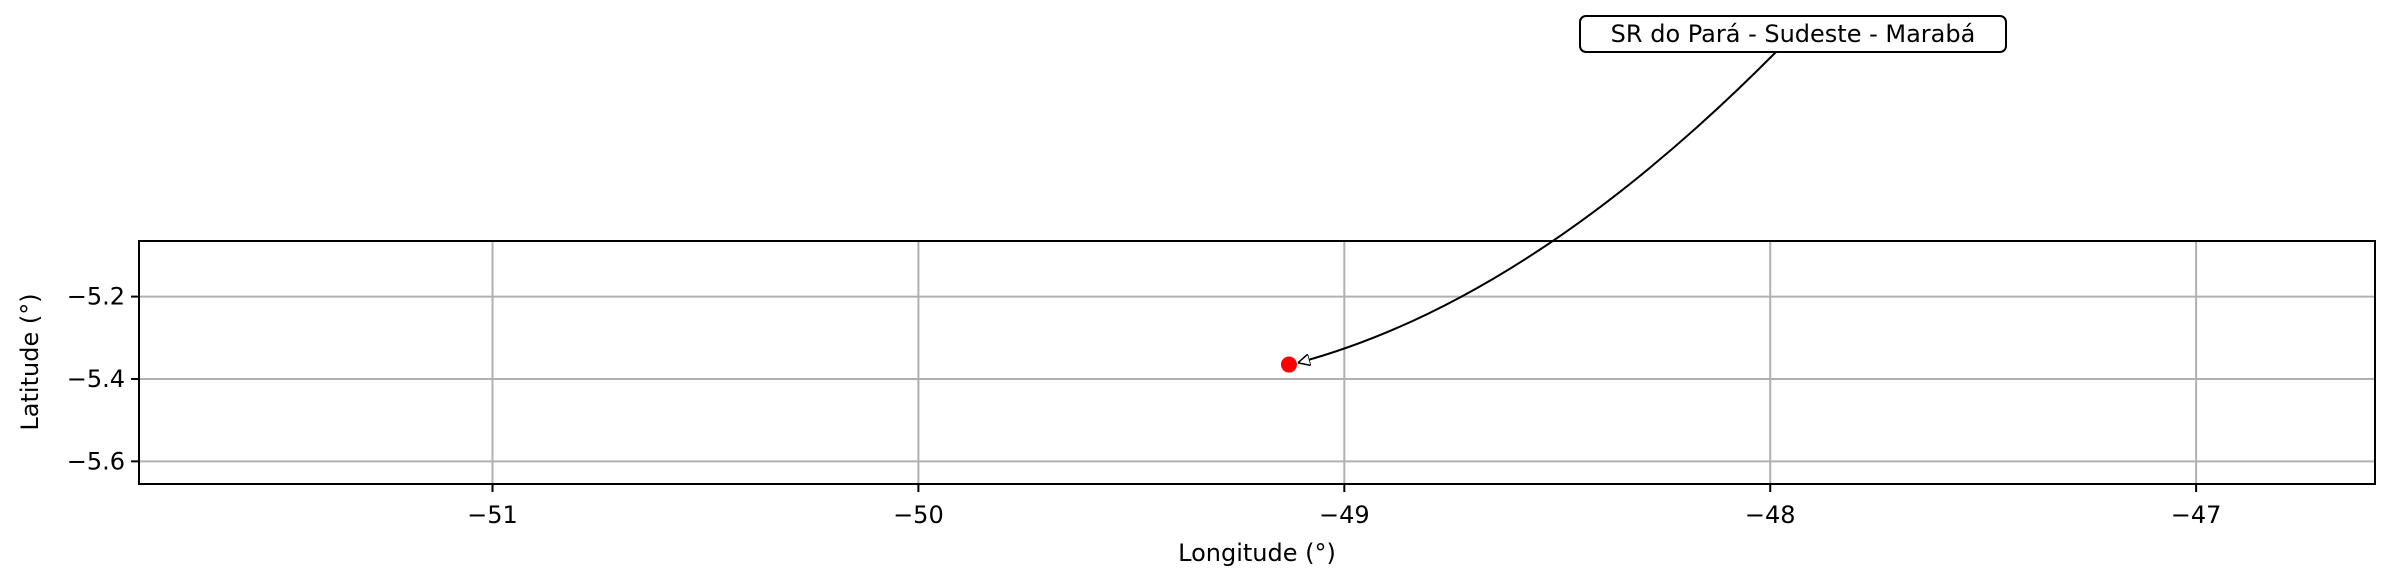 The image size is (2390, 585). What do you see at coordinates (96, 461) in the screenshot?
I see `y-tick-label: −5.6` at bounding box center [96, 461].